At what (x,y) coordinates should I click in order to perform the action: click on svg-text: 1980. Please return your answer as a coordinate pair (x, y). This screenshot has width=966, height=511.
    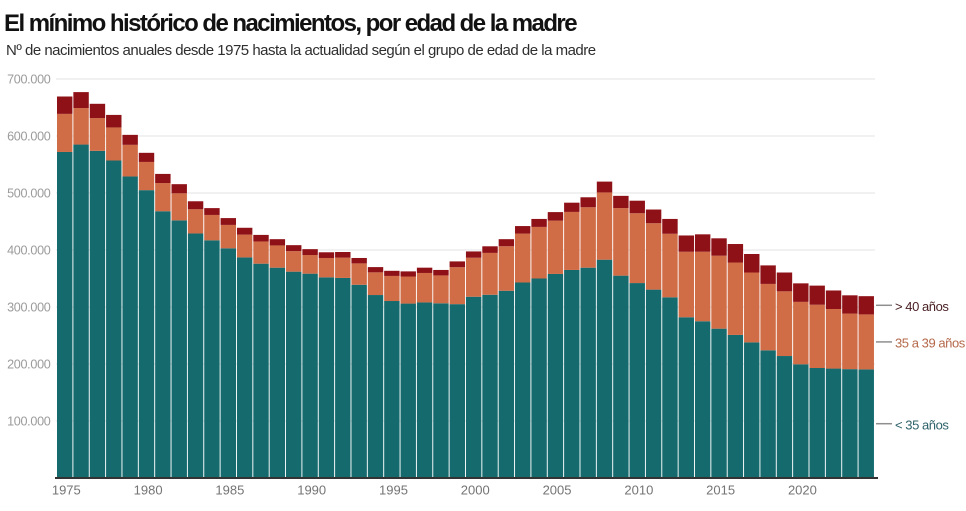
    Looking at the image, I should click on (148, 490).